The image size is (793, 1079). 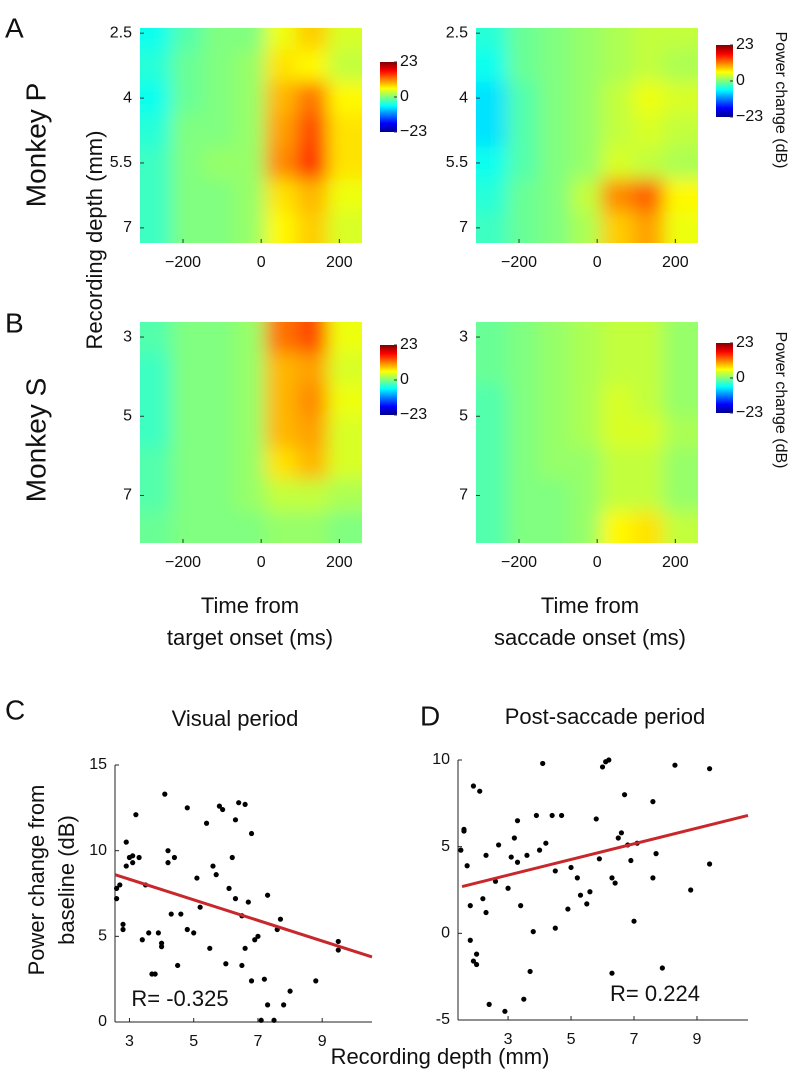 I want to click on colorbar, so click(x=724, y=378).